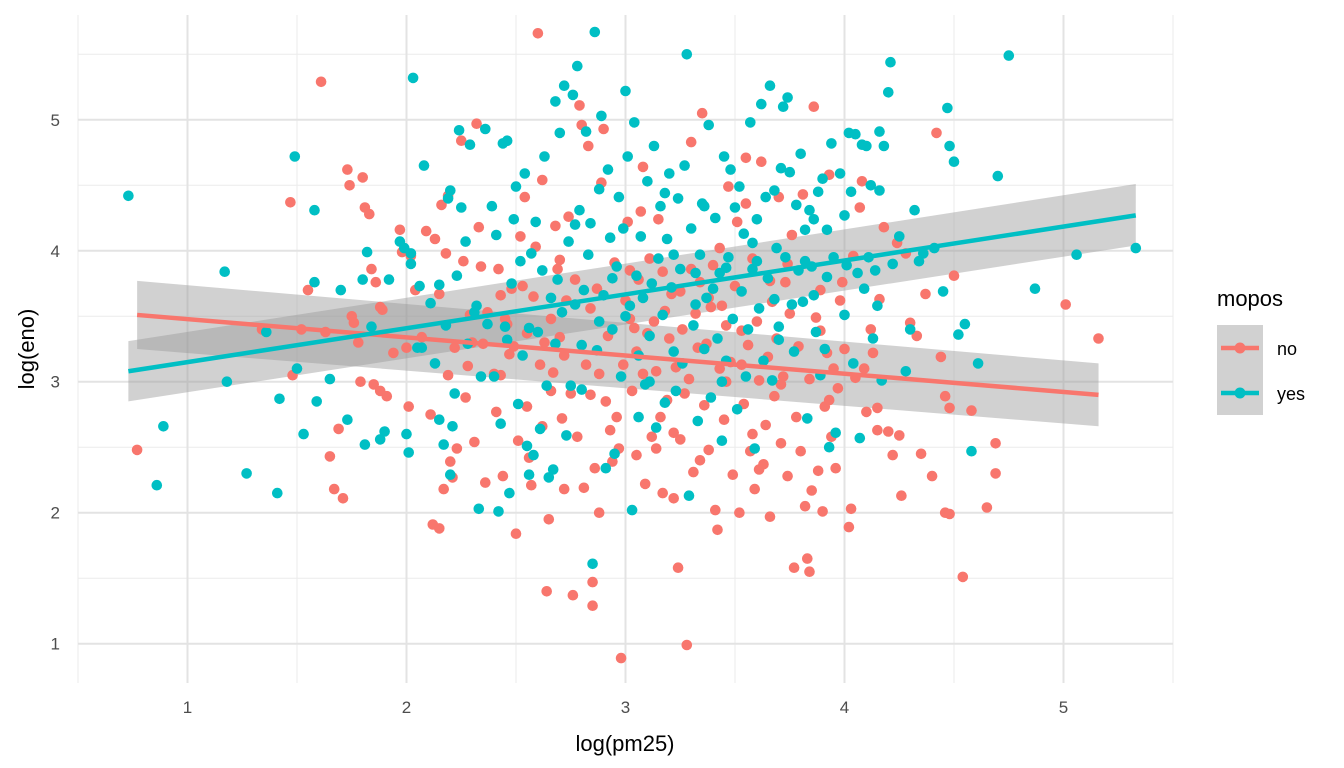 The height and width of the screenshot is (768, 1344). I want to click on legend-key-yes, so click(1240, 392).